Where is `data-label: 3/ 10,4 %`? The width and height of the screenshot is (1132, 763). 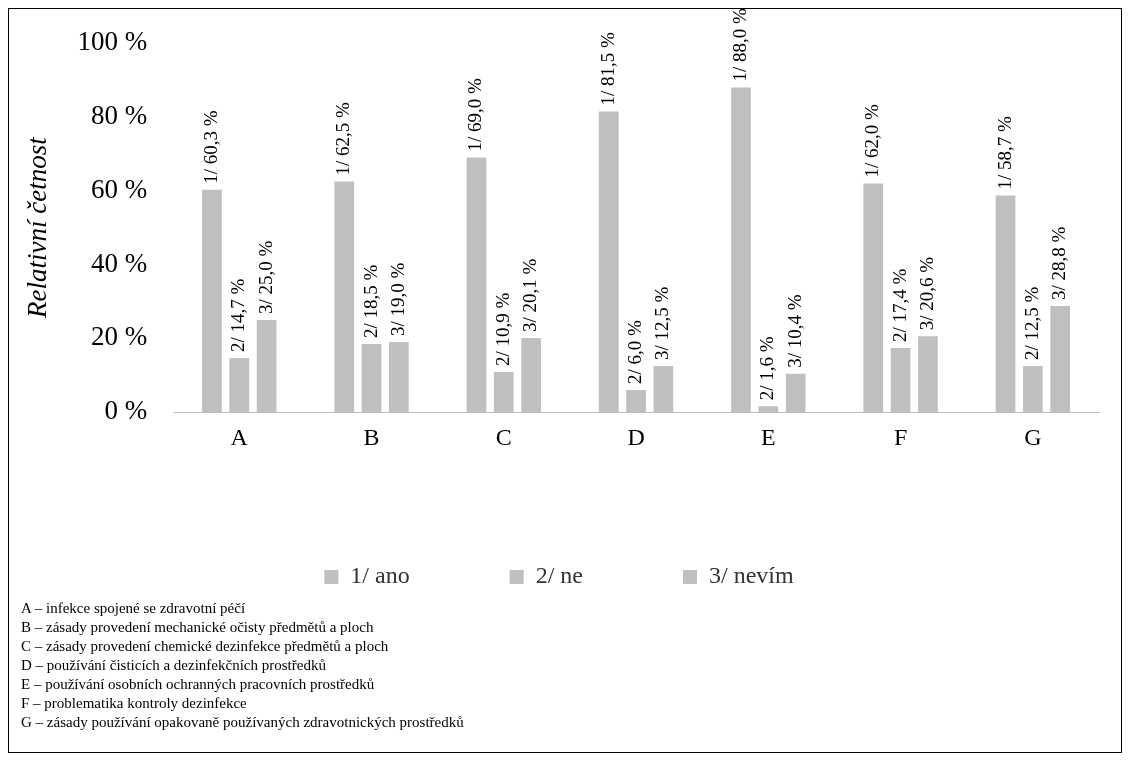 data-label: 3/ 10,4 % is located at coordinates (794, 331).